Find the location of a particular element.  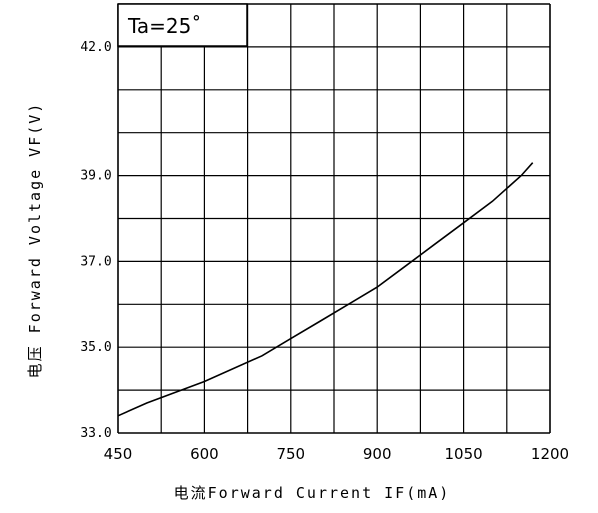

x-tick-label: 1200 is located at coordinates (550, 454).